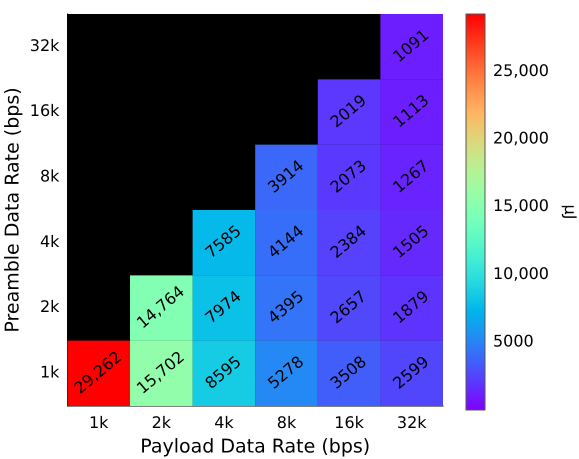 The height and width of the screenshot is (459, 579). Describe the element at coordinates (162, 422) in the screenshot. I see `x-tick-label: 2k` at that location.